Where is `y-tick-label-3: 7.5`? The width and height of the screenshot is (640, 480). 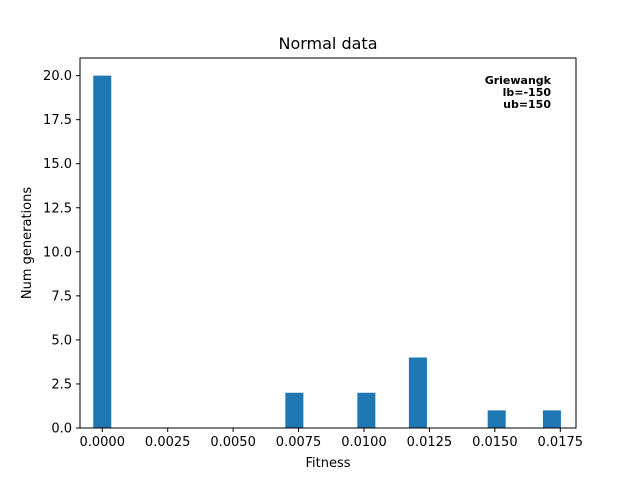
y-tick-label-3: 7.5 is located at coordinates (61, 296).